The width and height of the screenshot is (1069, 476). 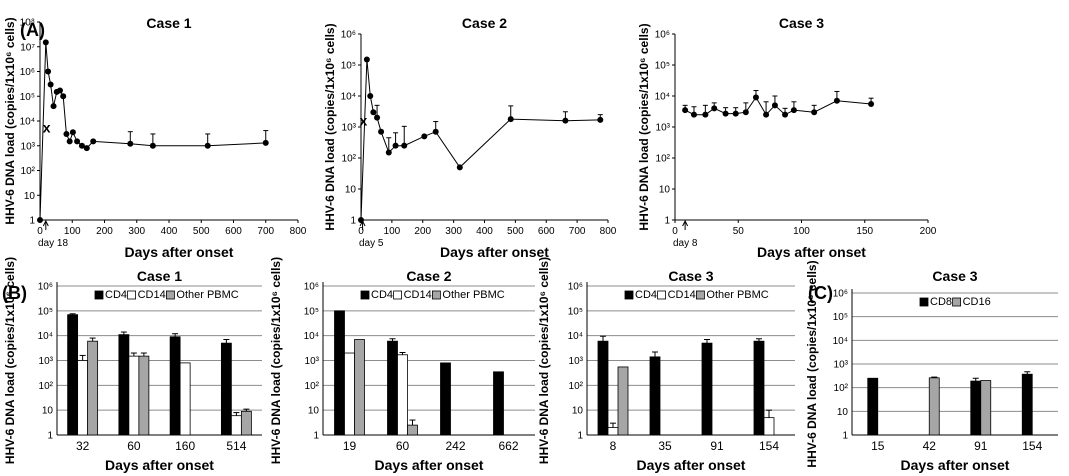 What do you see at coordinates (613, 446) in the screenshot?
I see `category-label: 8` at bounding box center [613, 446].